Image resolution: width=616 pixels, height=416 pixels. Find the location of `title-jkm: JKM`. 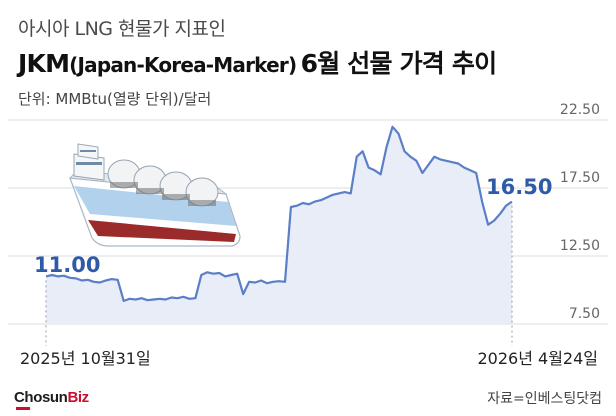

title-jkm: JKM is located at coordinates (44, 63).